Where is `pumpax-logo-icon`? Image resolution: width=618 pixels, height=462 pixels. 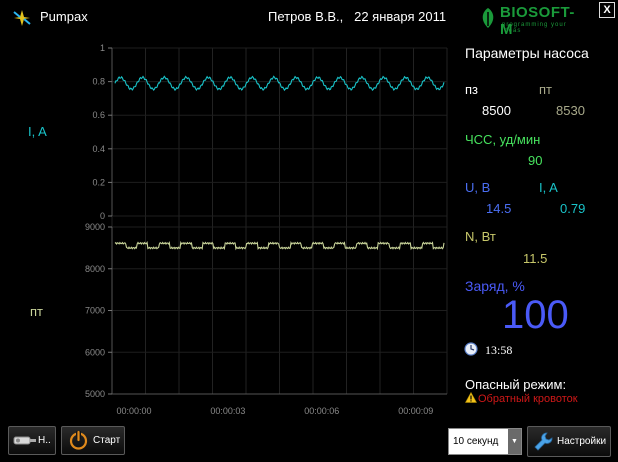 pumpax-logo-icon is located at coordinates (22, 18).